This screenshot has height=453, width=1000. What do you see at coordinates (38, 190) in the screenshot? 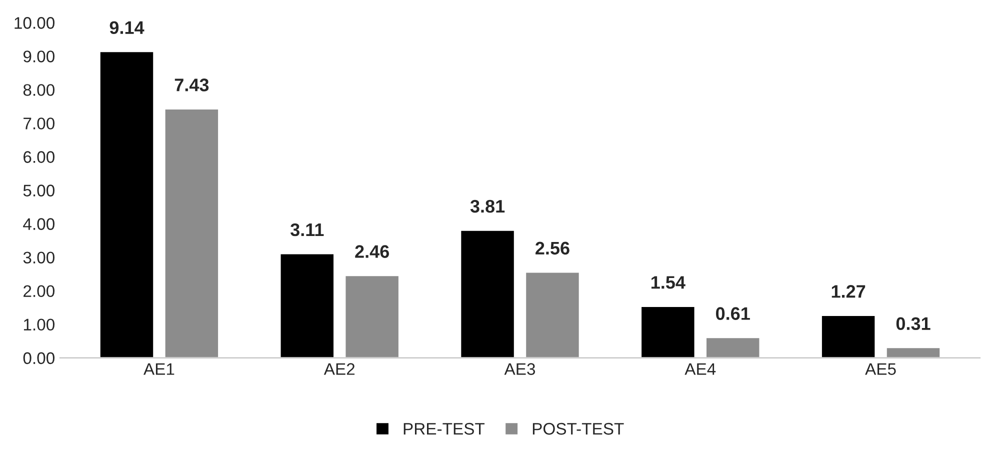
I see `y-tick-label: 5.00` at bounding box center [38, 190].